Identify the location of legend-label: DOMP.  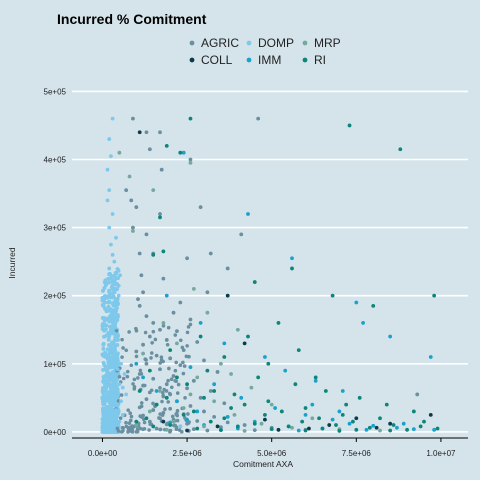
(276, 43).